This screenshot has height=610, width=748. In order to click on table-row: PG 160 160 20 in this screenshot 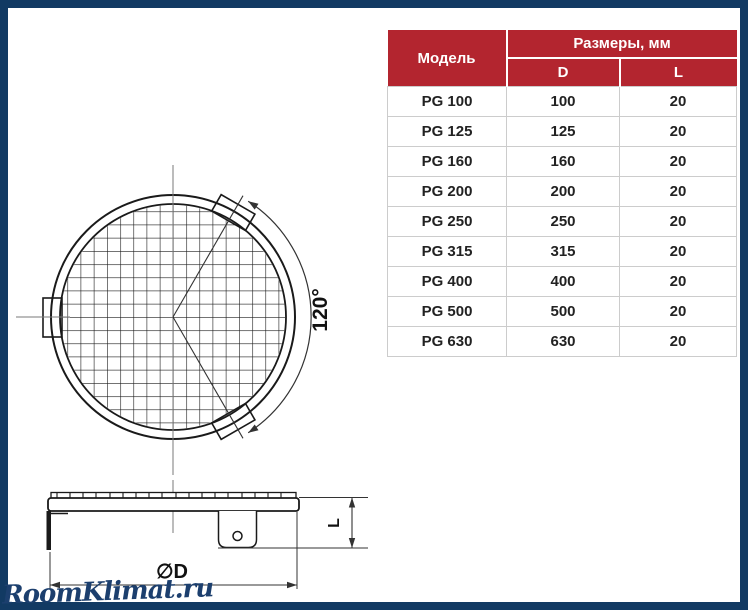, I will do `click(562, 161)`.